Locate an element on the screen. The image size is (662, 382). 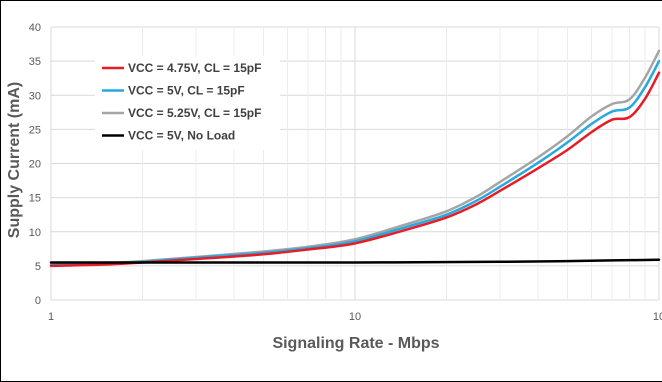
y-tick-label: 20 is located at coordinates (35, 165).